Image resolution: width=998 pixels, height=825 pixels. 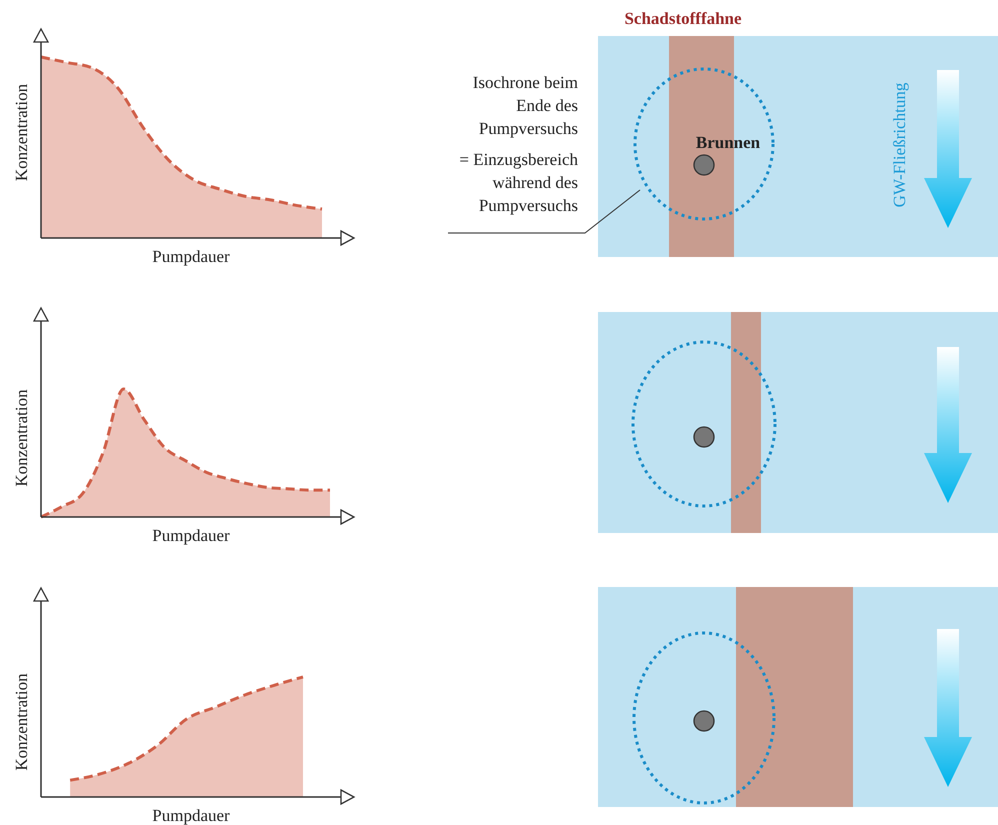 What do you see at coordinates (899, 145) in the screenshot?
I see `text: GW-Fließrichtung` at bounding box center [899, 145].